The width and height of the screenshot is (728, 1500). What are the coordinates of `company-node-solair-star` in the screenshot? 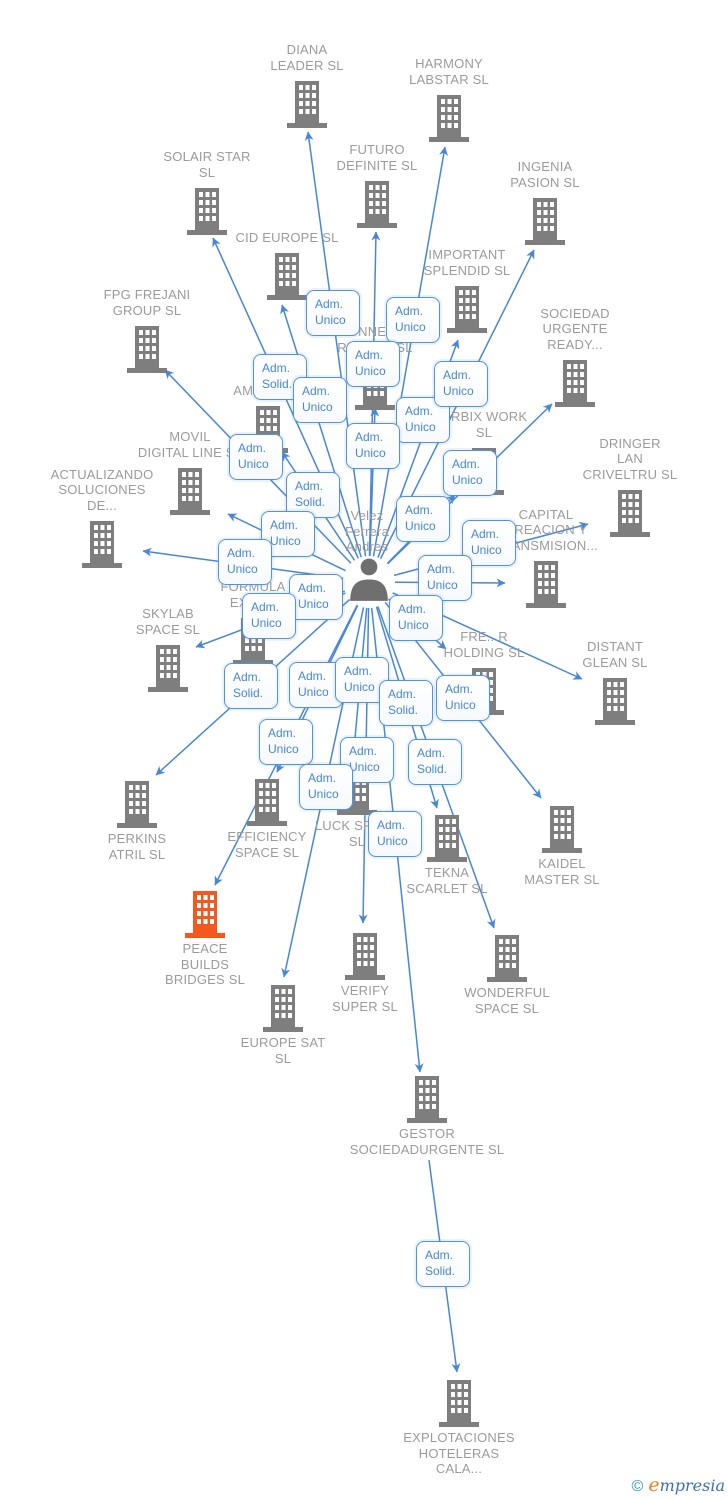 It's located at (207, 211).